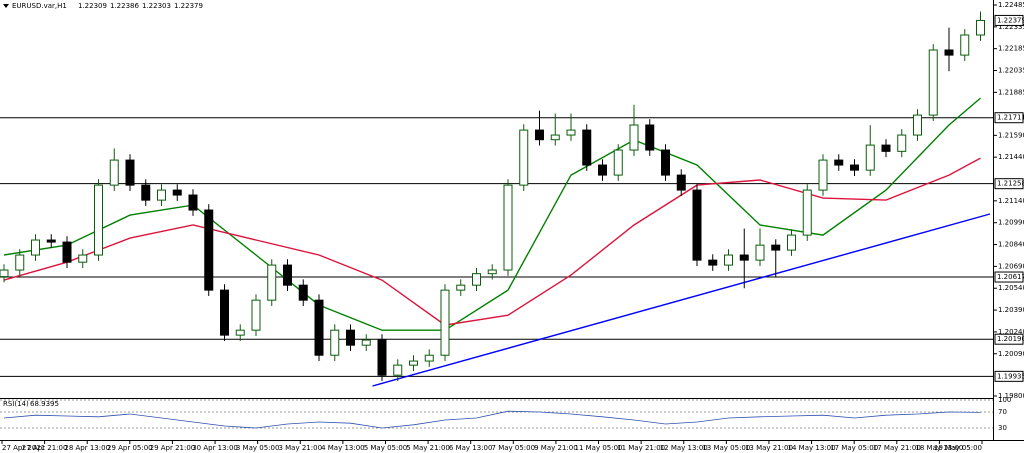 The width and height of the screenshot is (1024, 453). I want to click on y-tick-label: 1.21590, so click(1011, 135).